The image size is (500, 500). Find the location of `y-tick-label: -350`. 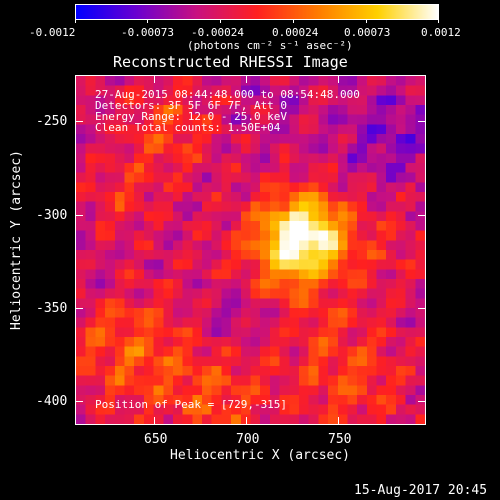

y-tick-label: -350 is located at coordinates (52, 308).